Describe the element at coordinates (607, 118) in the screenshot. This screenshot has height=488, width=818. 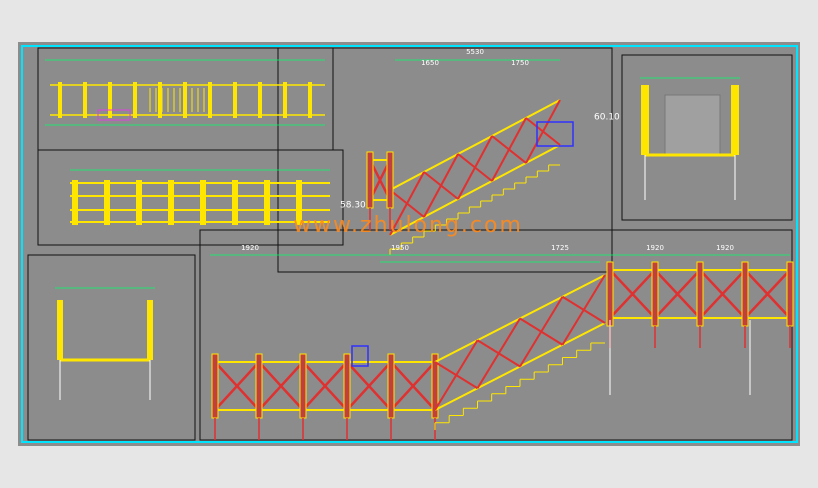
I see `elevation: 60.10` at that location.